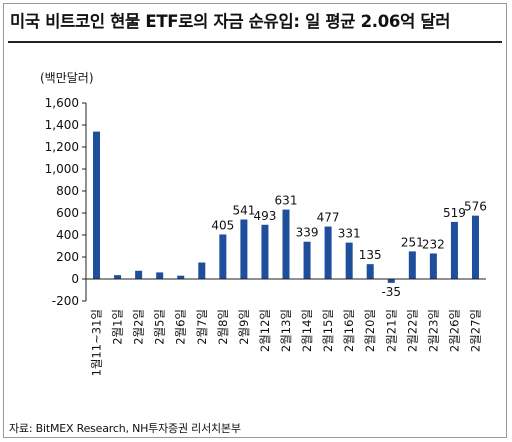 The image size is (512, 442). I want to click on bar-value-label: 477, so click(328, 218).